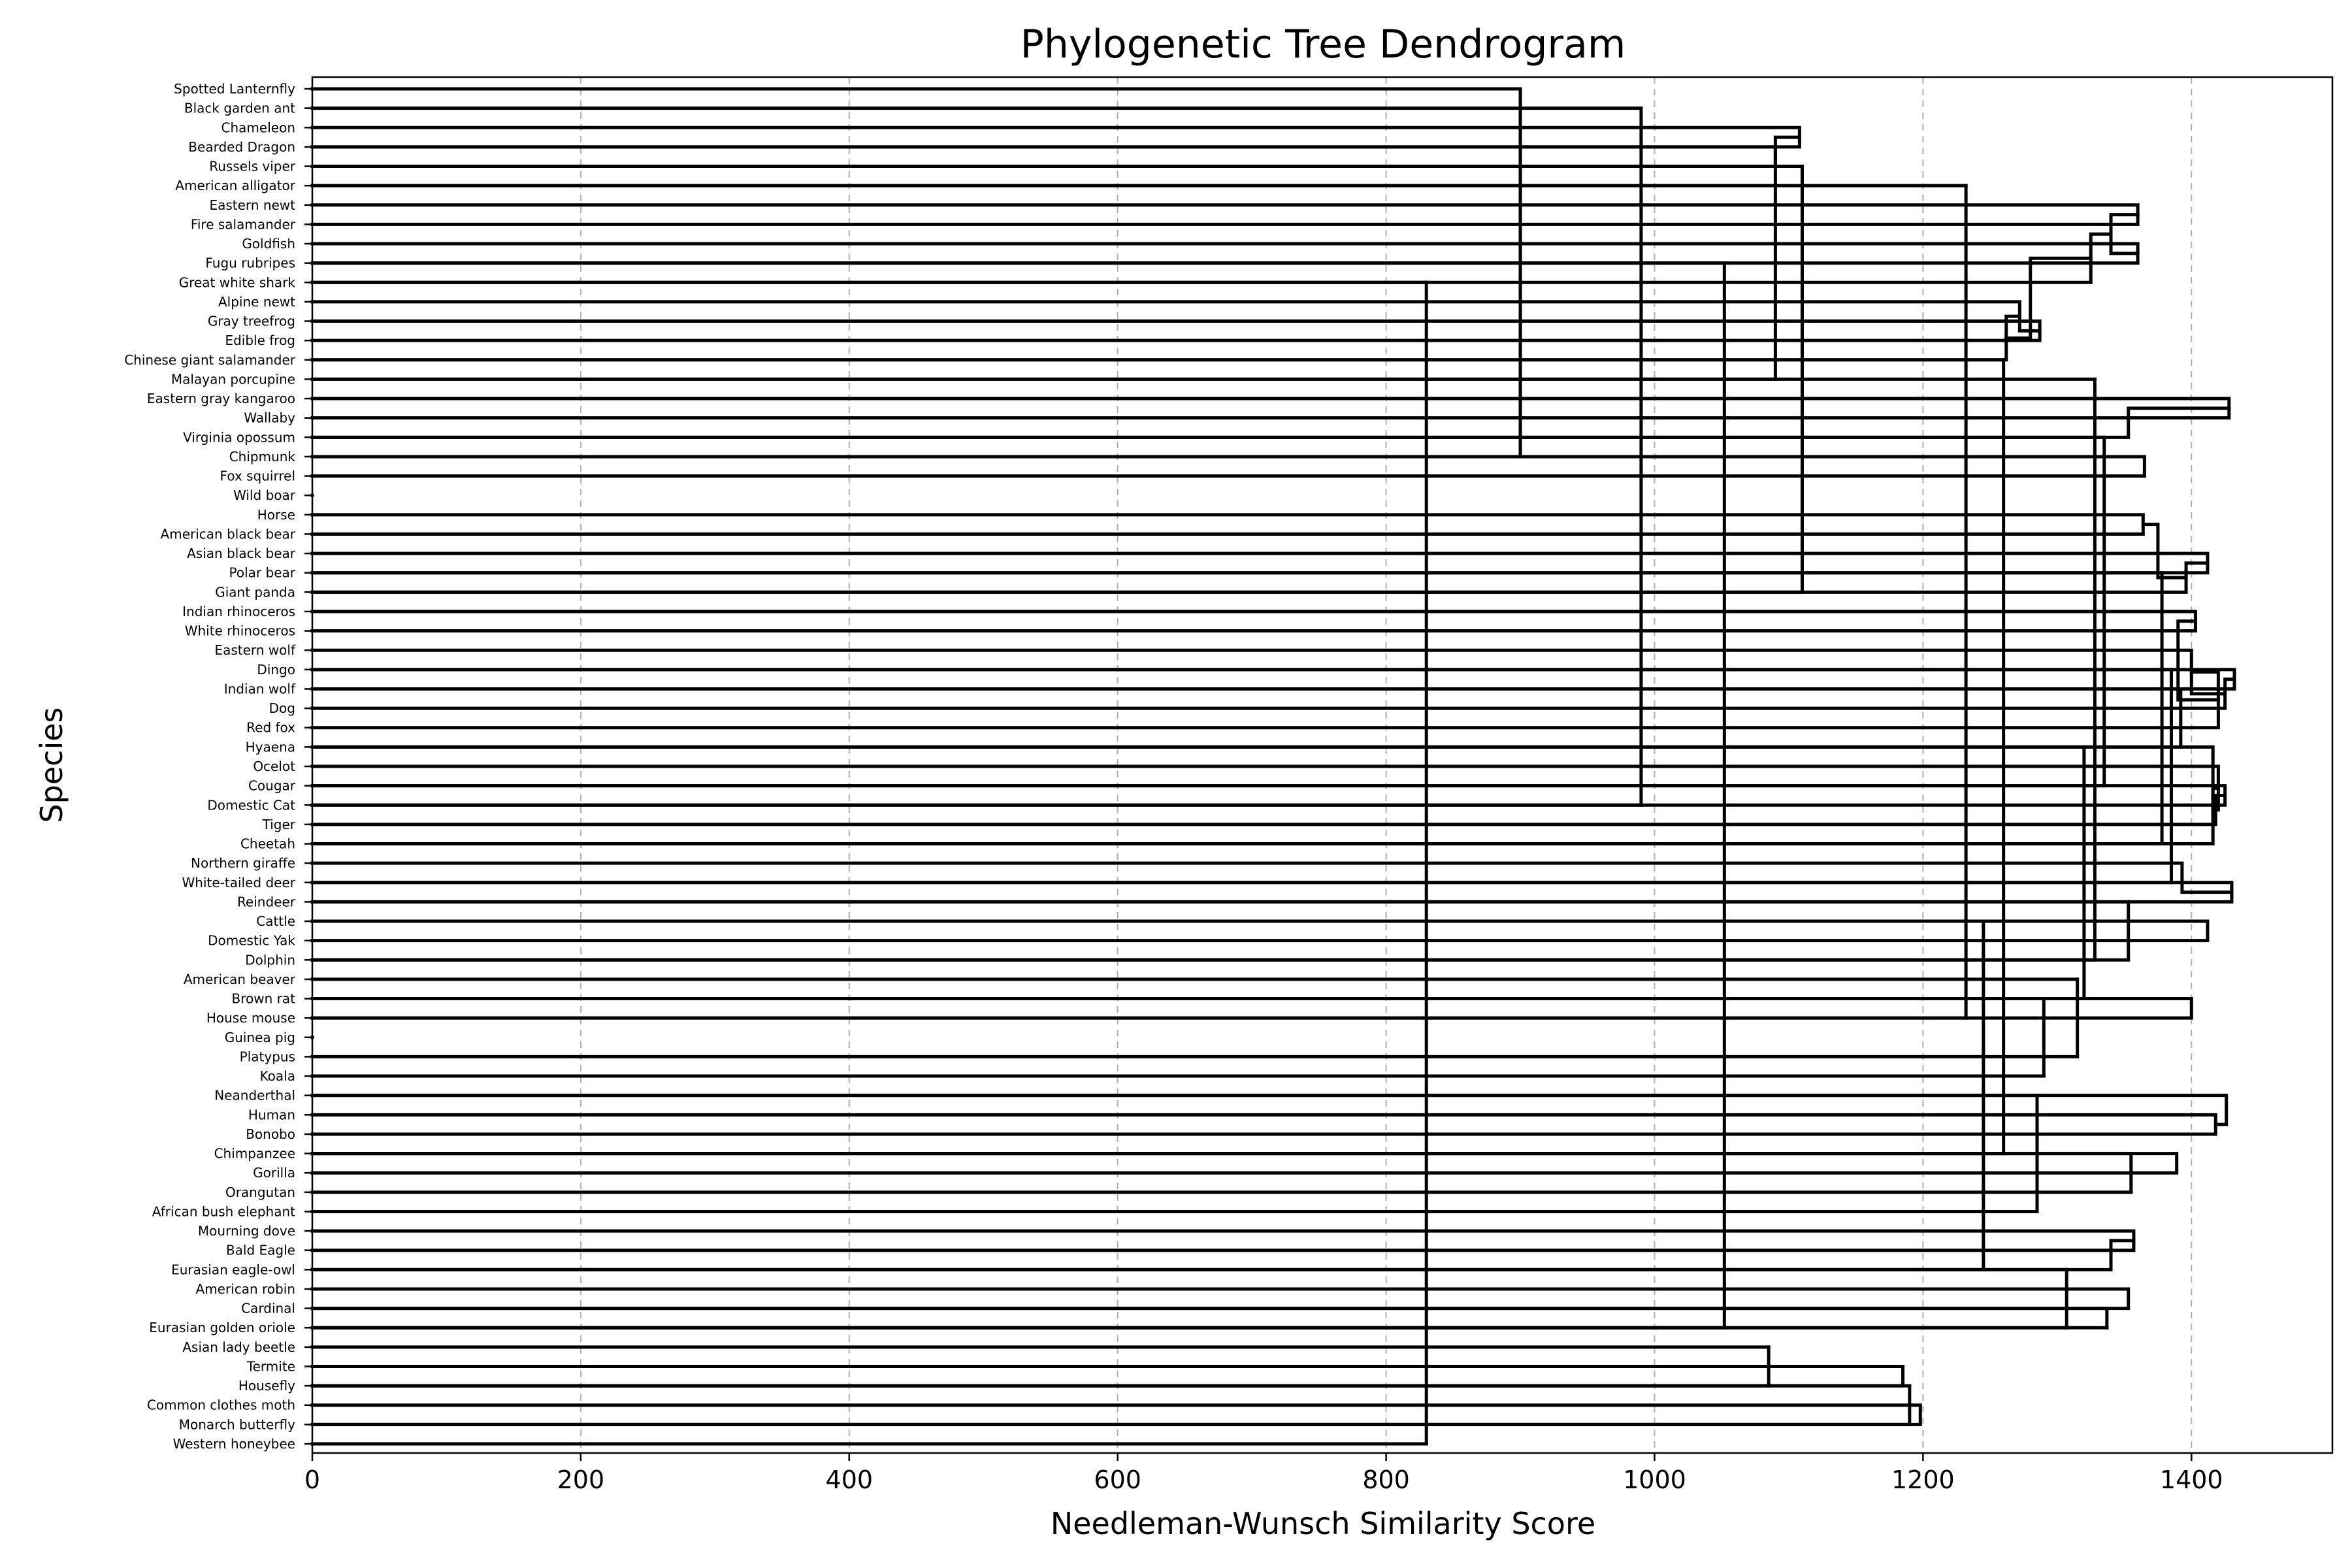  I want to click on species-label: Dog, so click(282, 708).